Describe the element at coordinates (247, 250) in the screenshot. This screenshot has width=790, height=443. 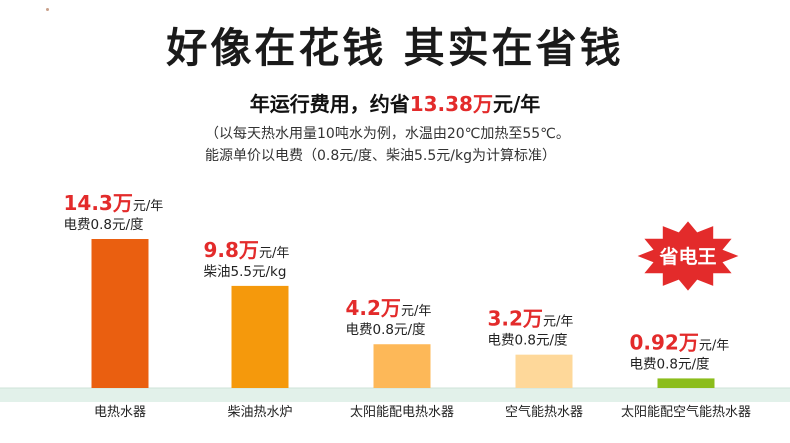
I see `value-label-2: 9.8万元/年` at that location.